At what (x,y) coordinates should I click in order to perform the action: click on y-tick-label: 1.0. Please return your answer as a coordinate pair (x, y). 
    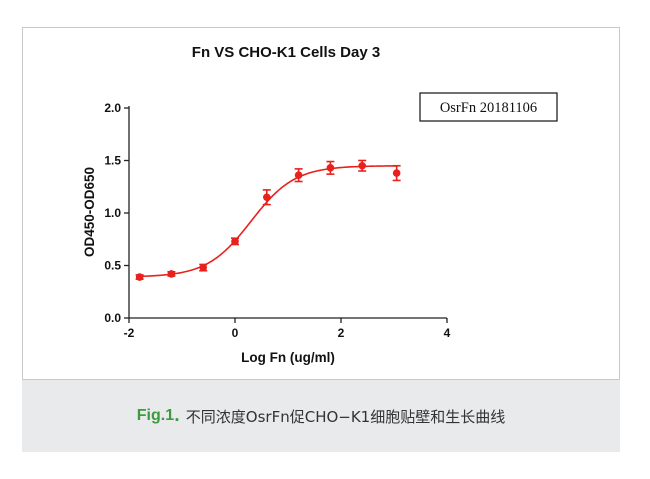
    Looking at the image, I should click on (112, 213).